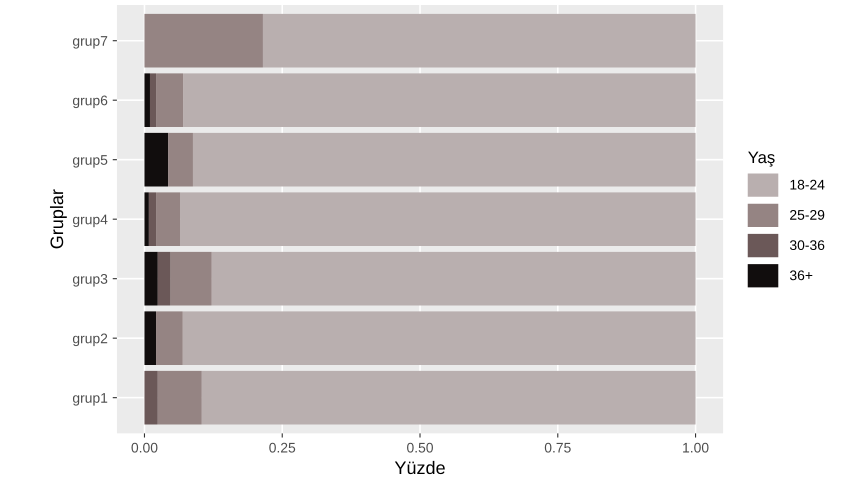 Image resolution: width=866 pixels, height=501 pixels. What do you see at coordinates (90, 221) in the screenshot?
I see `y-tick-label: grup4` at bounding box center [90, 221].